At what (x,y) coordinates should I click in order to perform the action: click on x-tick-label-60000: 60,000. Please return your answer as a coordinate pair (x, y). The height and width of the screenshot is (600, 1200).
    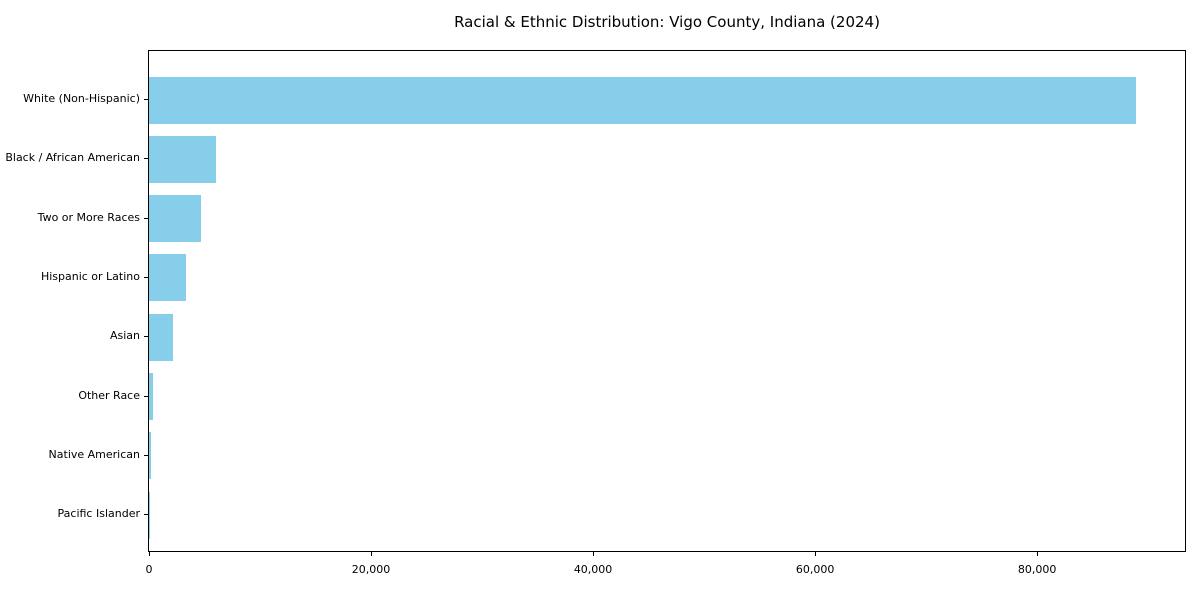
    Looking at the image, I should click on (815, 569).